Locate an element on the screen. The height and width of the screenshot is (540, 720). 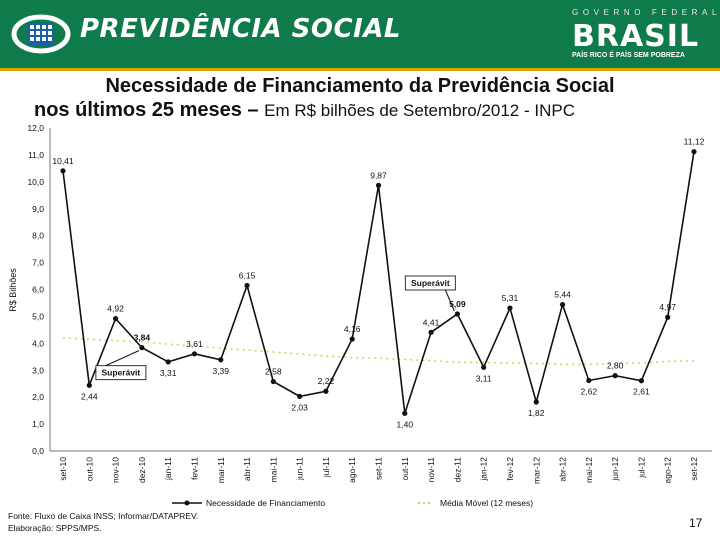
y-tick-label: 6,0 is located at coordinates (38, 290).